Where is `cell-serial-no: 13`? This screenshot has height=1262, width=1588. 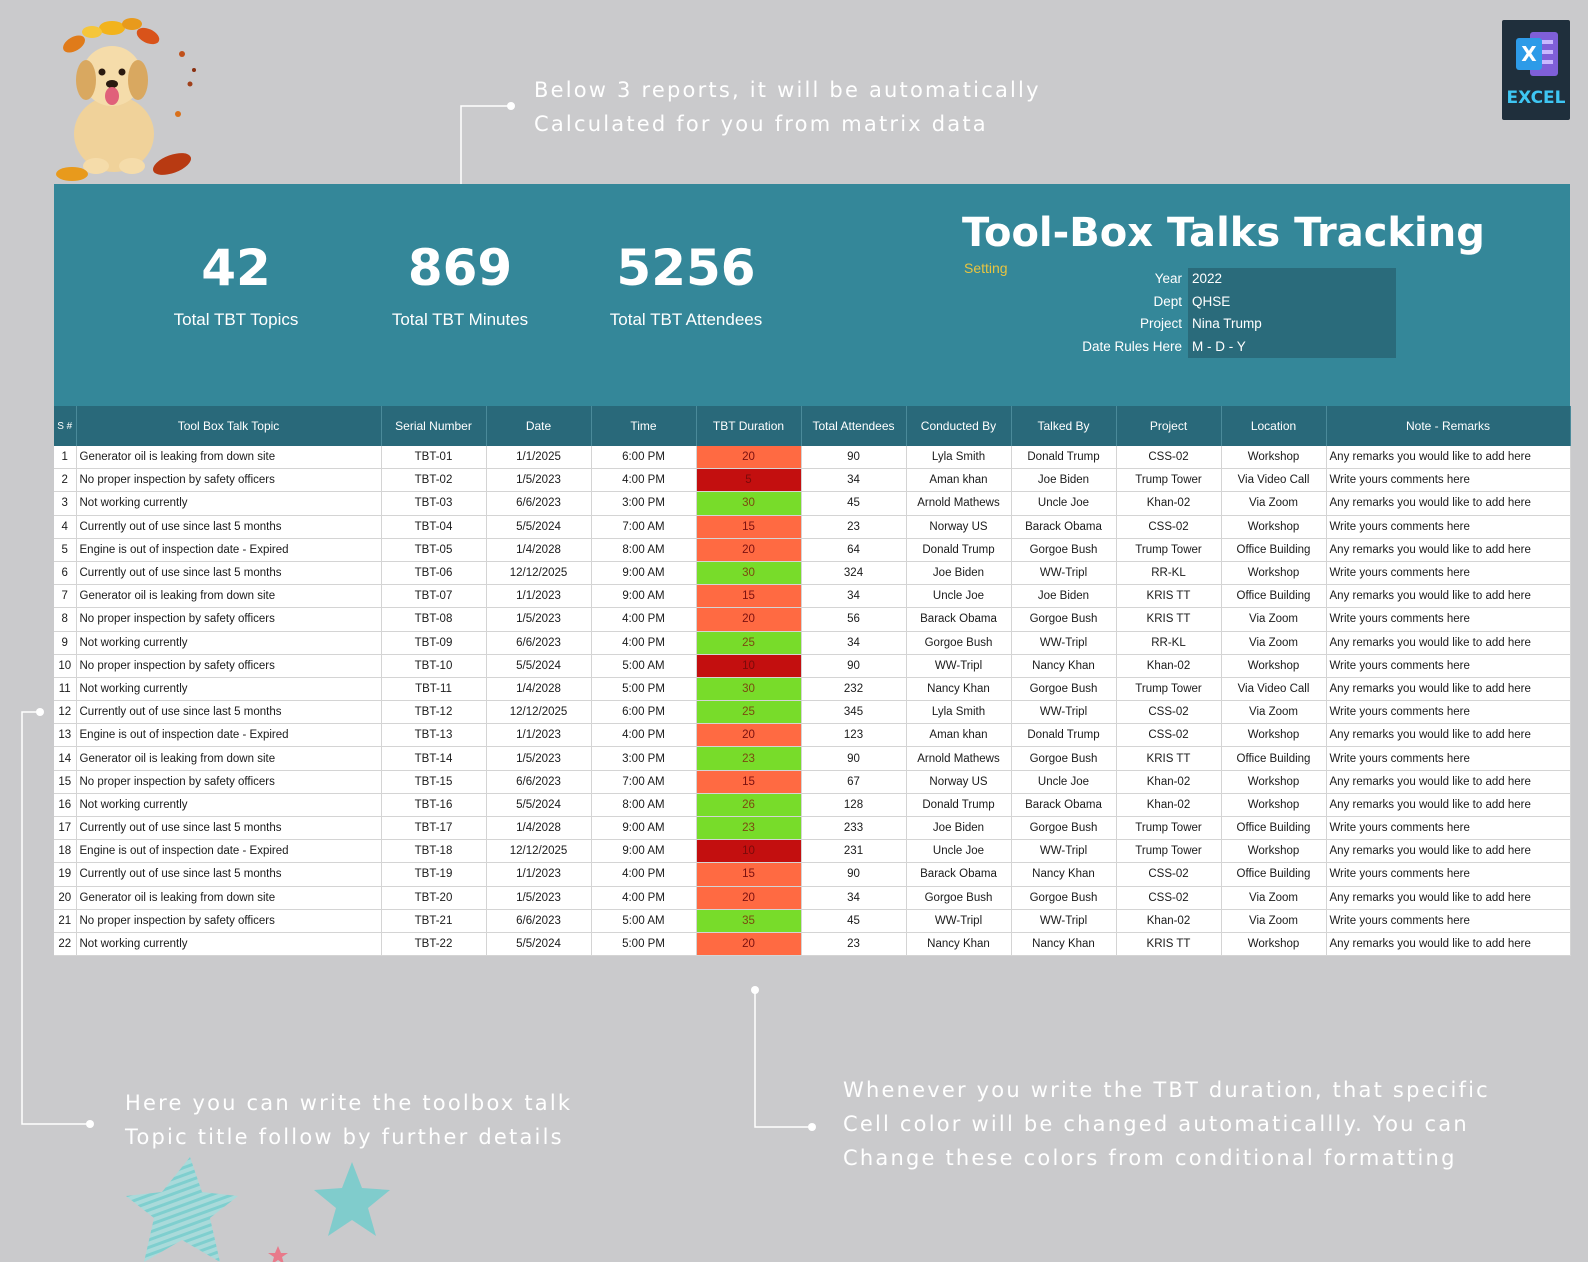
cell-serial-no: 13 is located at coordinates (65, 735).